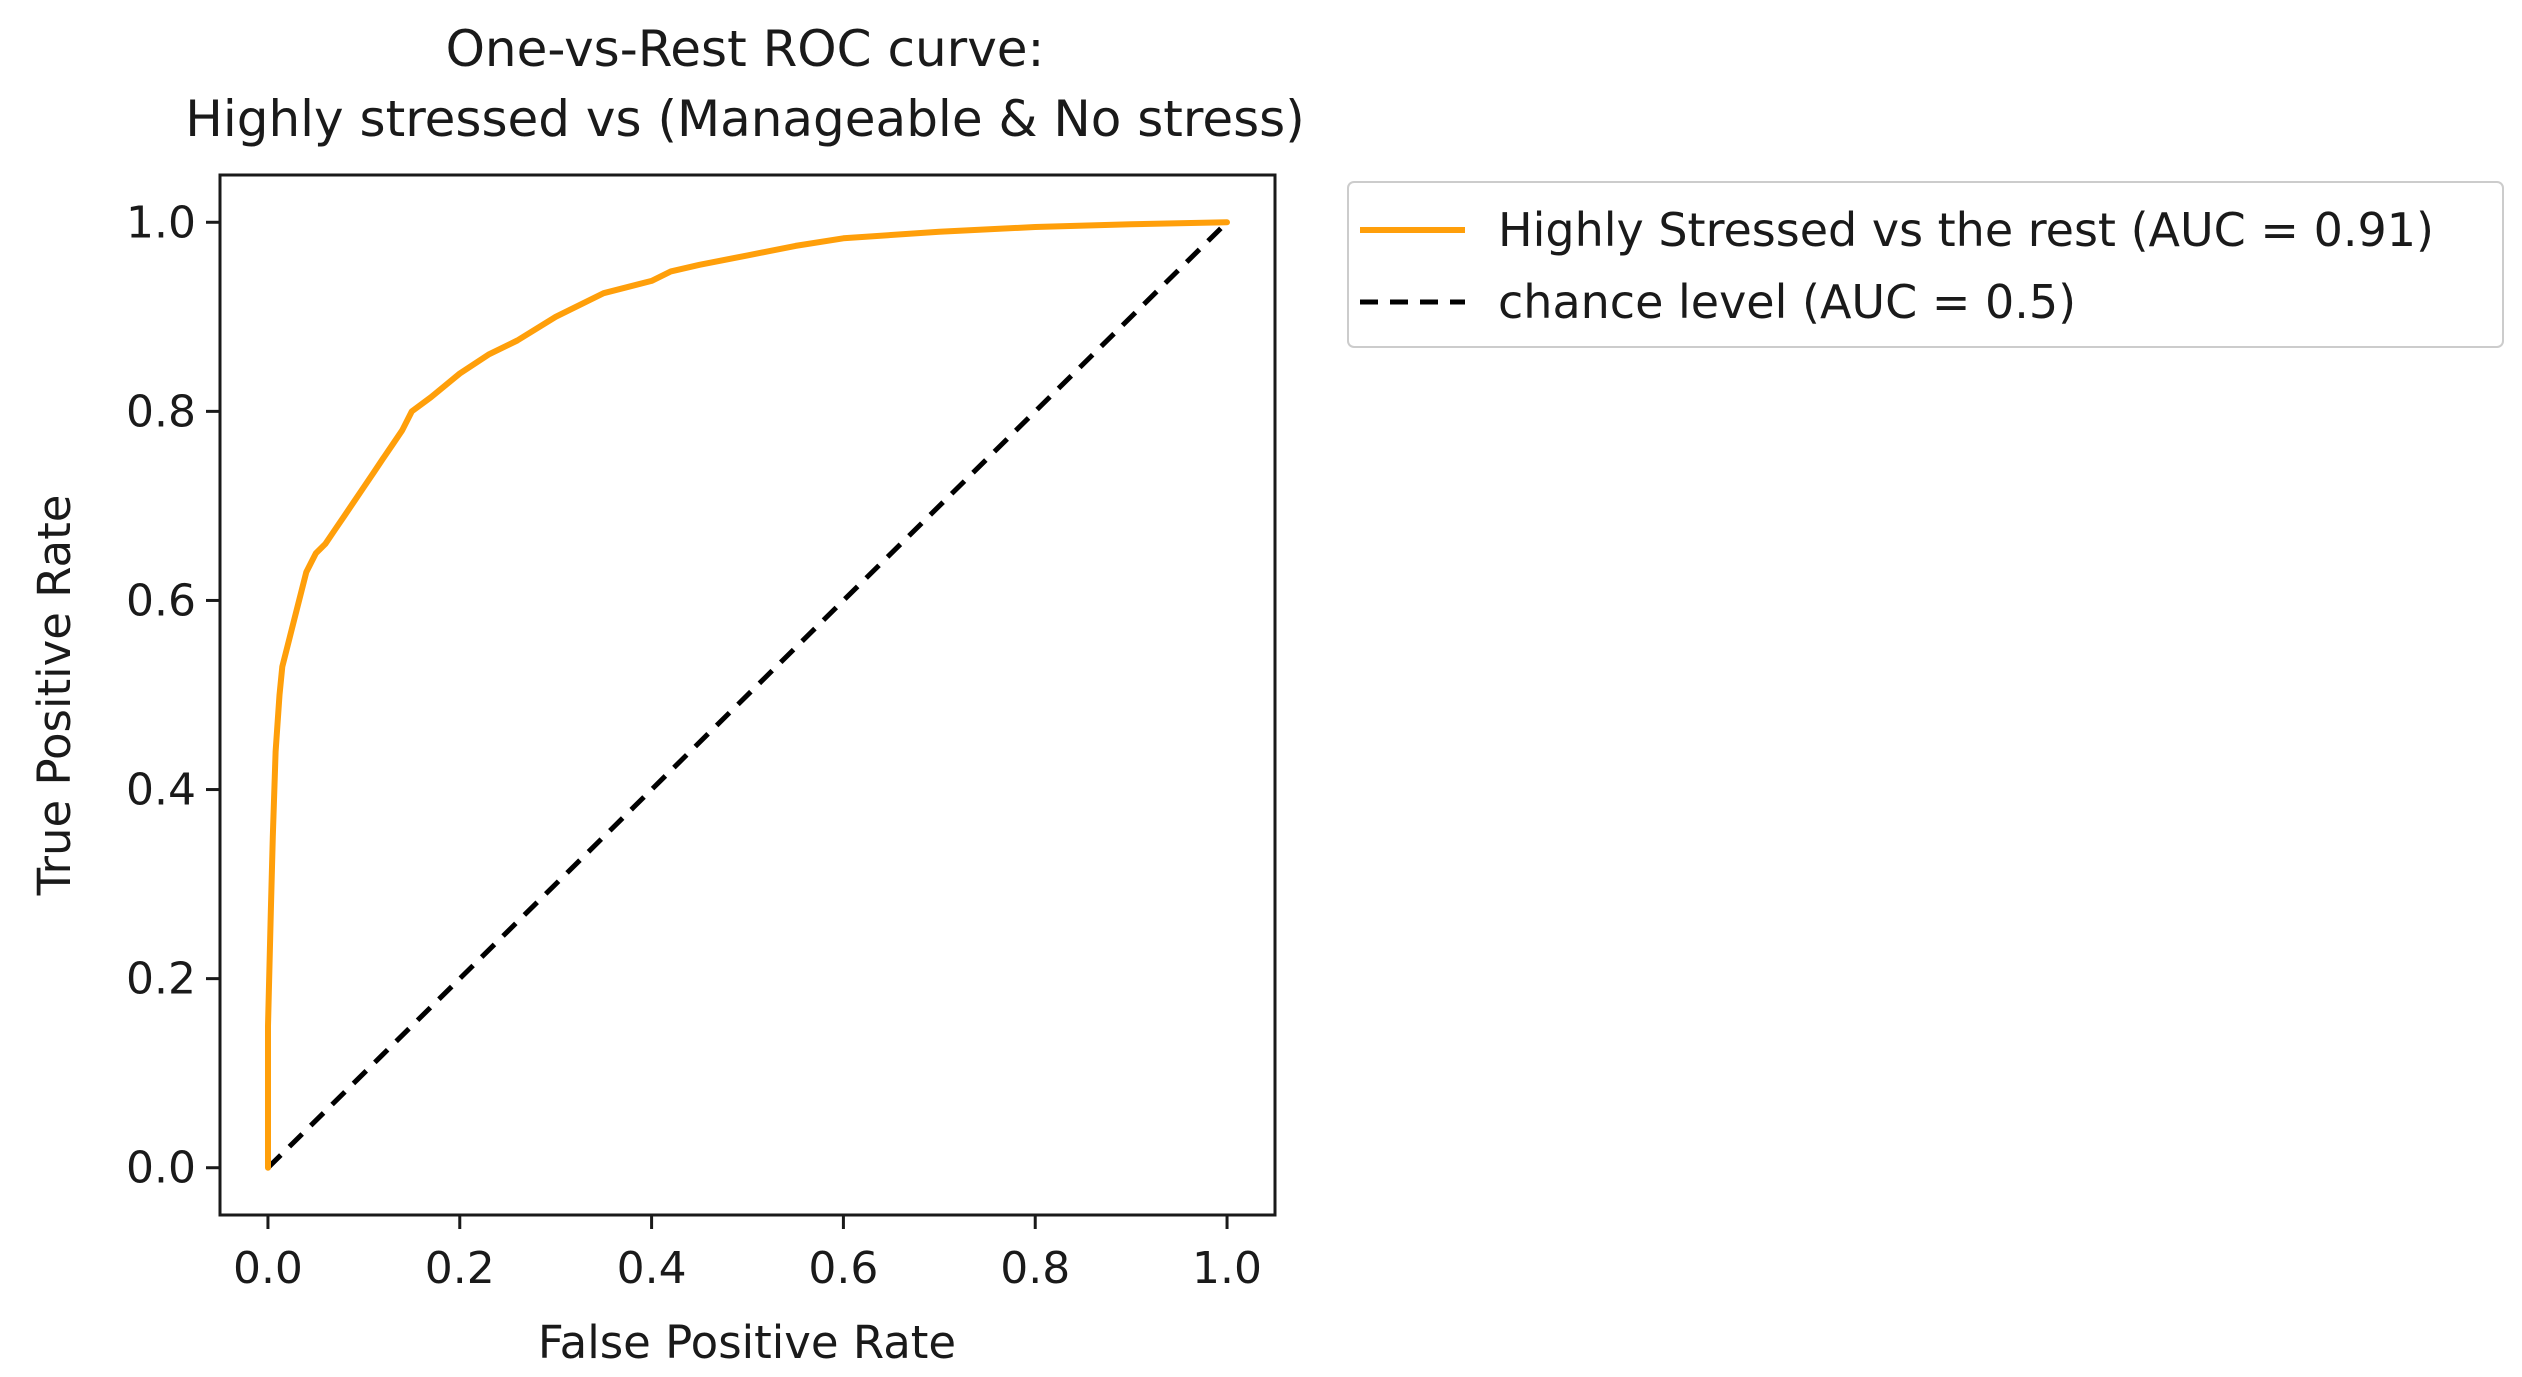 The width and height of the screenshot is (2522, 1377). Describe the element at coordinates (1227, 1268) in the screenshot. I see `x-tick-label: 1.0` at that location.